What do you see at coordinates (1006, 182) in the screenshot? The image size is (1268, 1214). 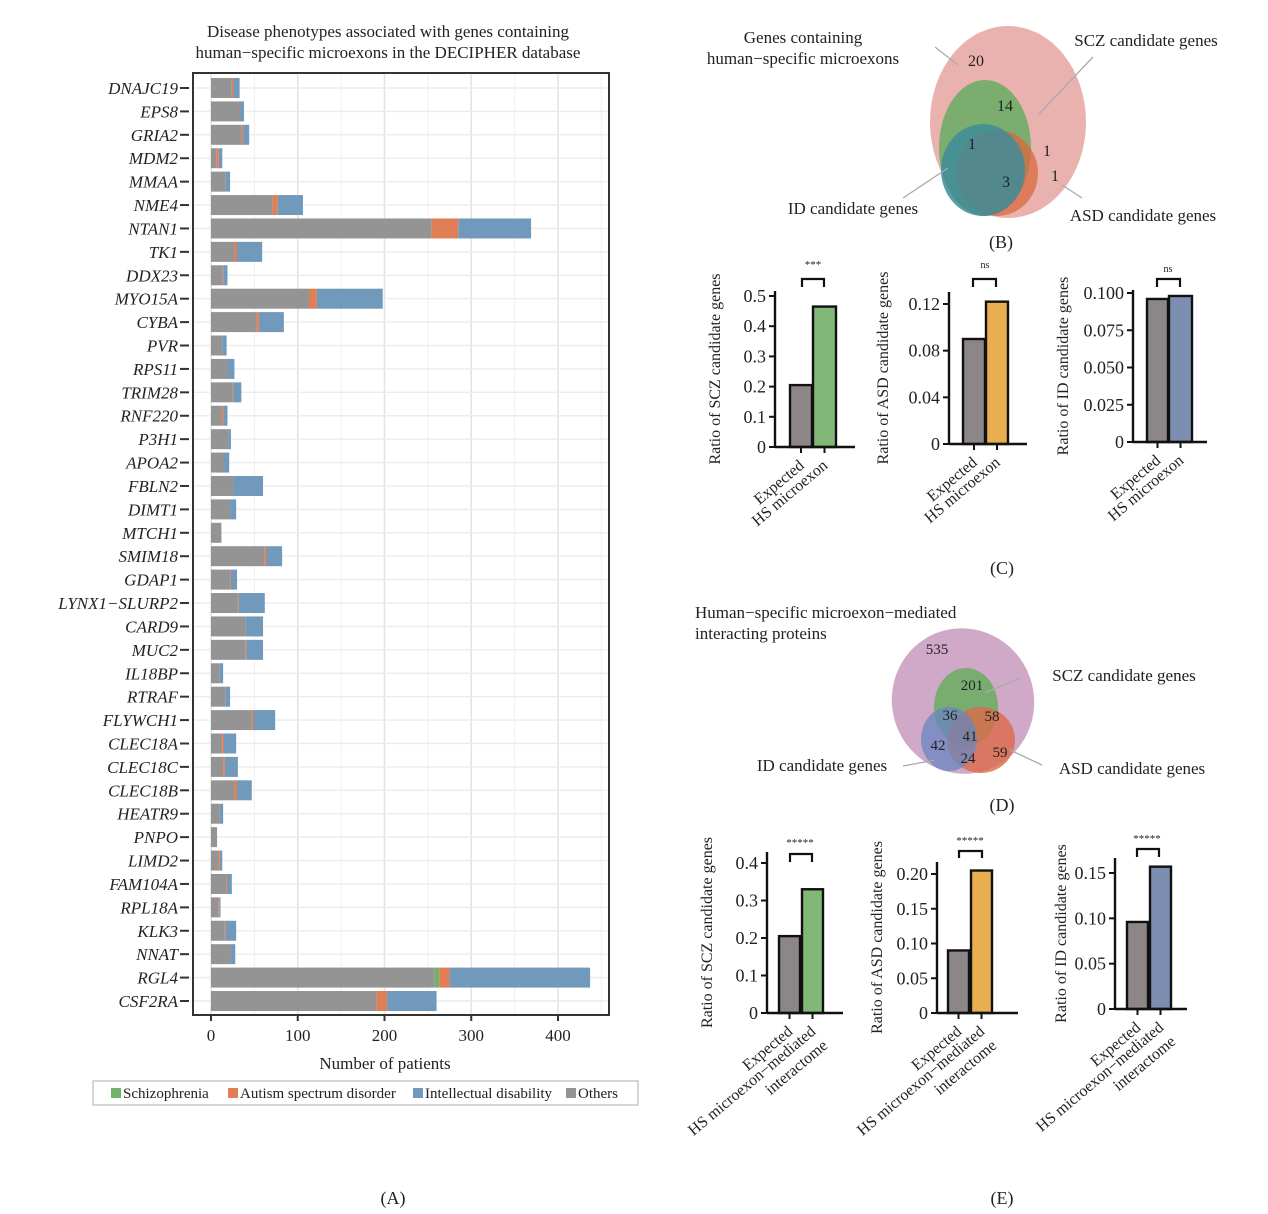 I see `venn-count: 3` at bounding box center [1006, 182].